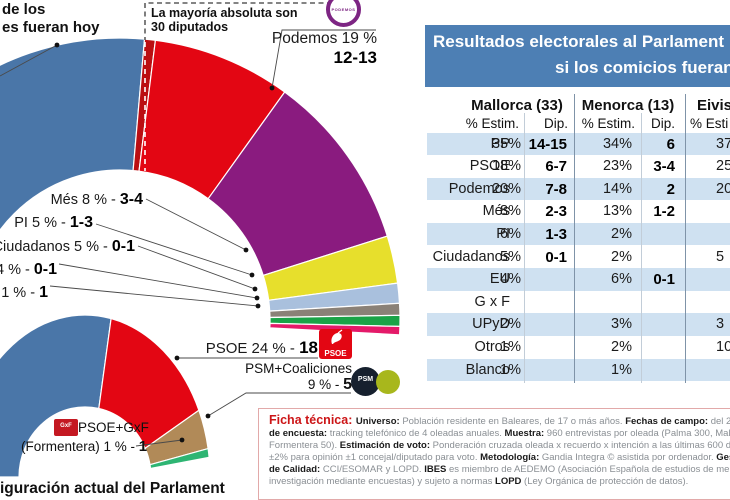 This screenshot has width=730, height=500. What do you see at coordinates (621, 369) in the screenshot?
I see `cell-menorca-pct: 1%` at bounding box center [621, 369].